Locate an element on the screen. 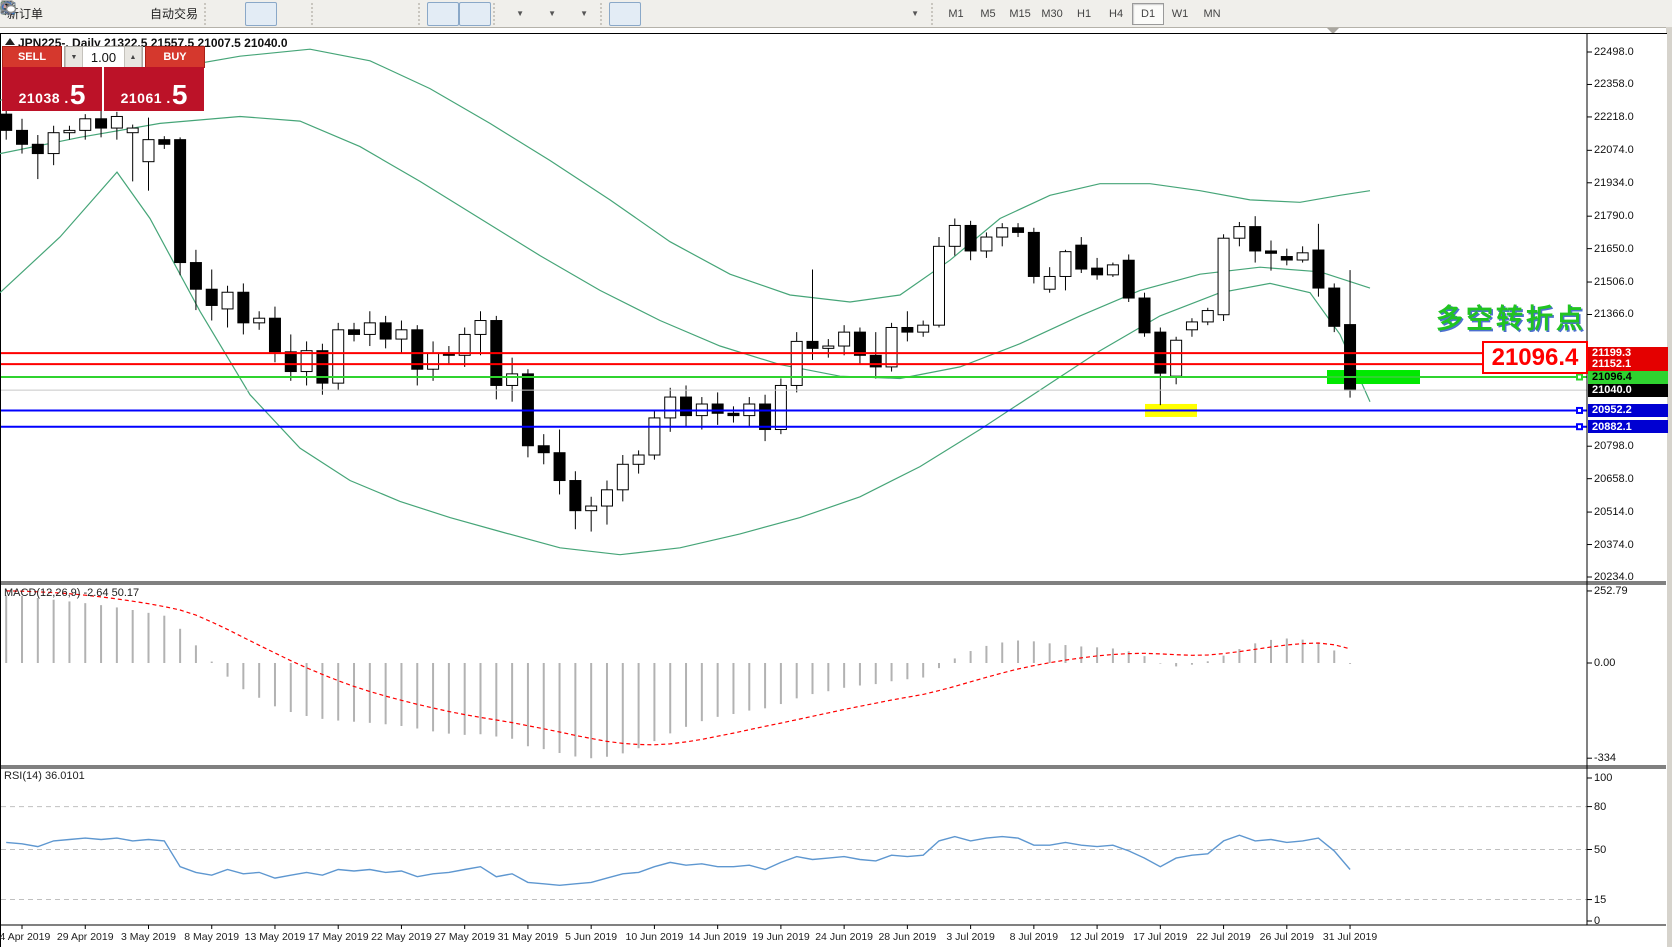 The image size is (1672, 947). toolbar-button-label: 新订单 is located at coordinates (25, 14).